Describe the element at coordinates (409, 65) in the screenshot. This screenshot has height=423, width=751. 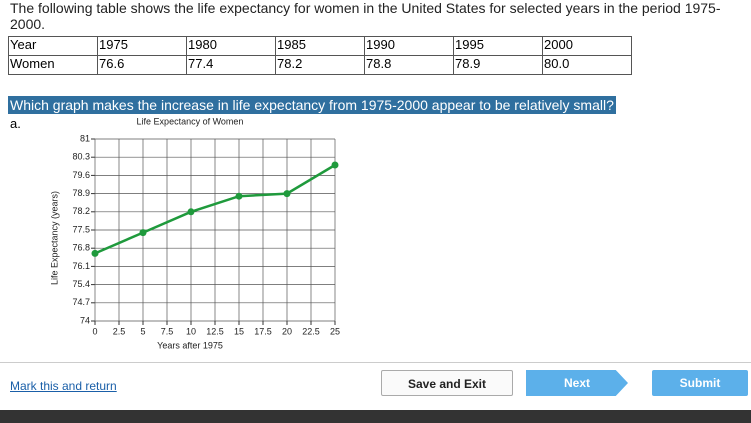
I see `table-cell: 78.8` at that location.